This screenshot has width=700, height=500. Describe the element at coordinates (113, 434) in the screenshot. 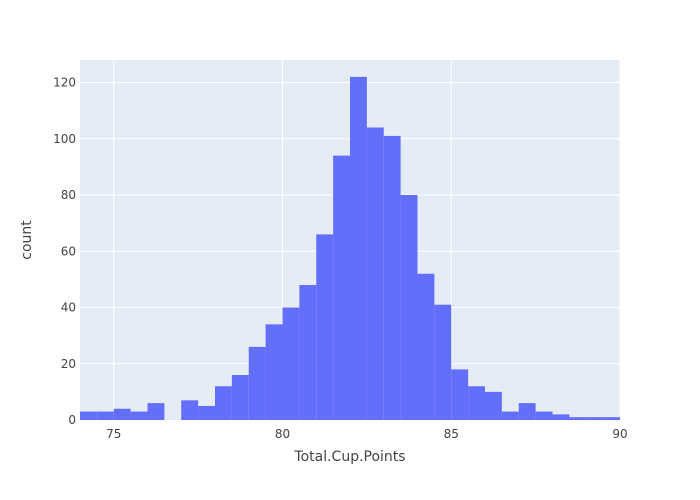

I see `x-tick-label: 75` at that location.